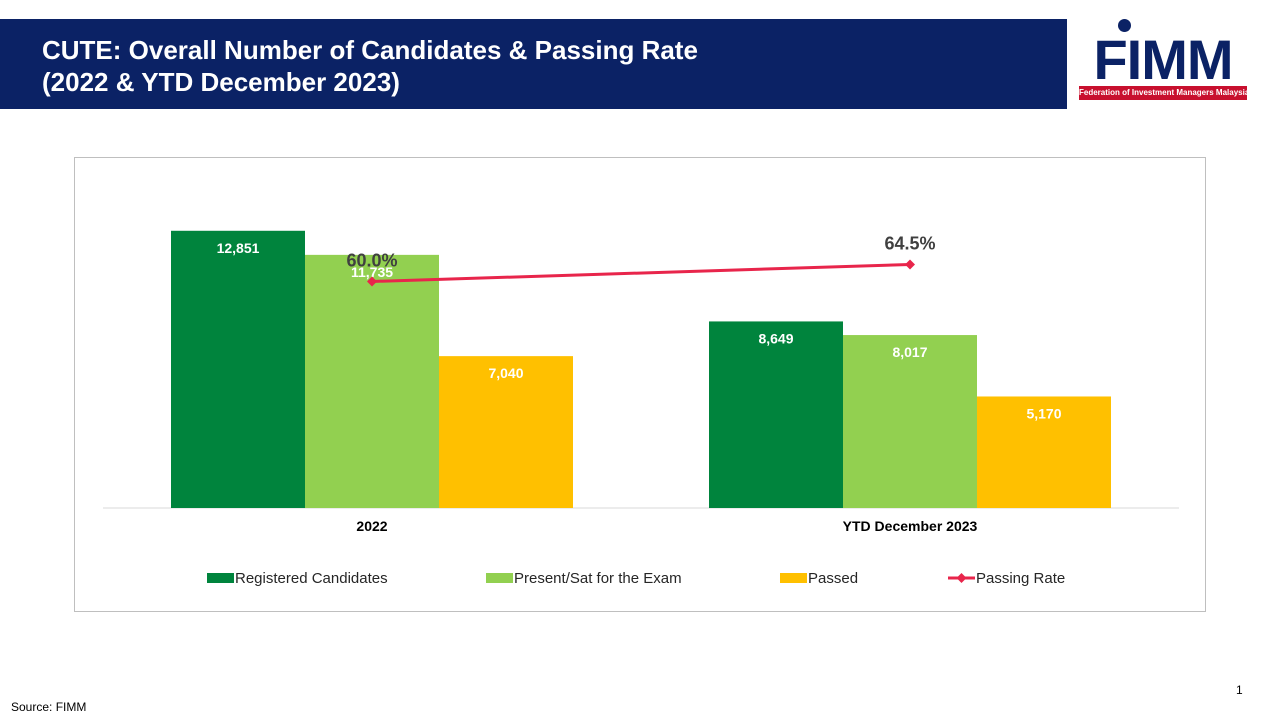  I want to click on legend-label: Present/Sat for the Exam, so click(598, 578).